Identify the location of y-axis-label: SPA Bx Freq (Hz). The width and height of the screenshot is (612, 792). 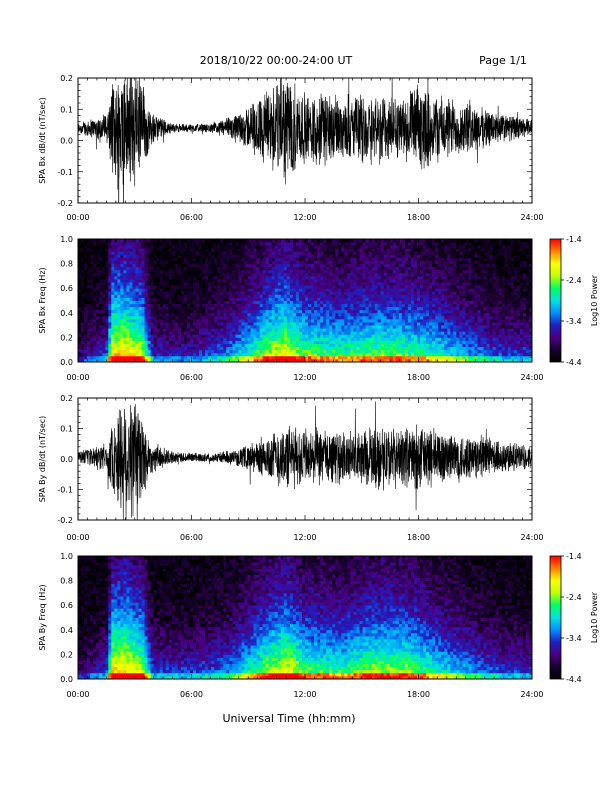
(42, 300).